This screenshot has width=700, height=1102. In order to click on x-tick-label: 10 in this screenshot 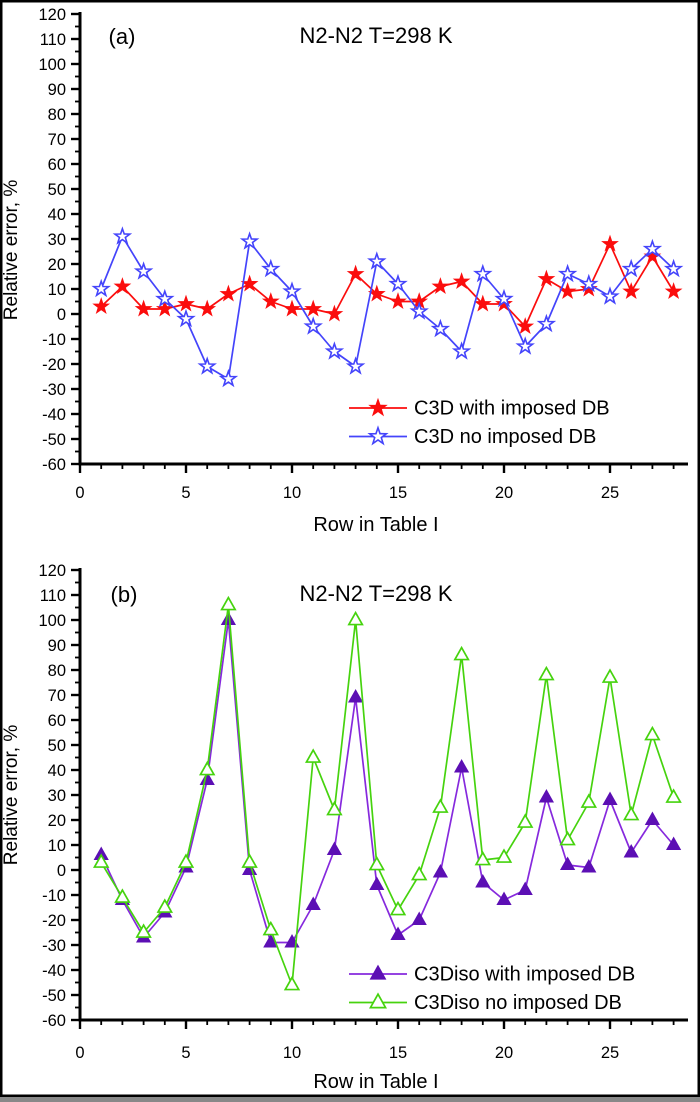, I will do `click(292, 493)`.